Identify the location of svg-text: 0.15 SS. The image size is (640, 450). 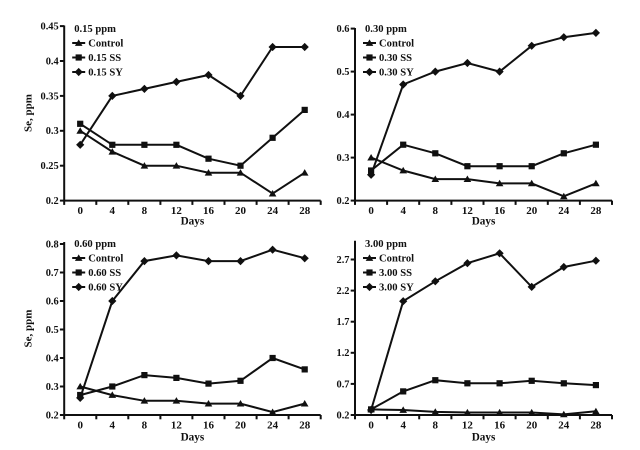
(104, 58).